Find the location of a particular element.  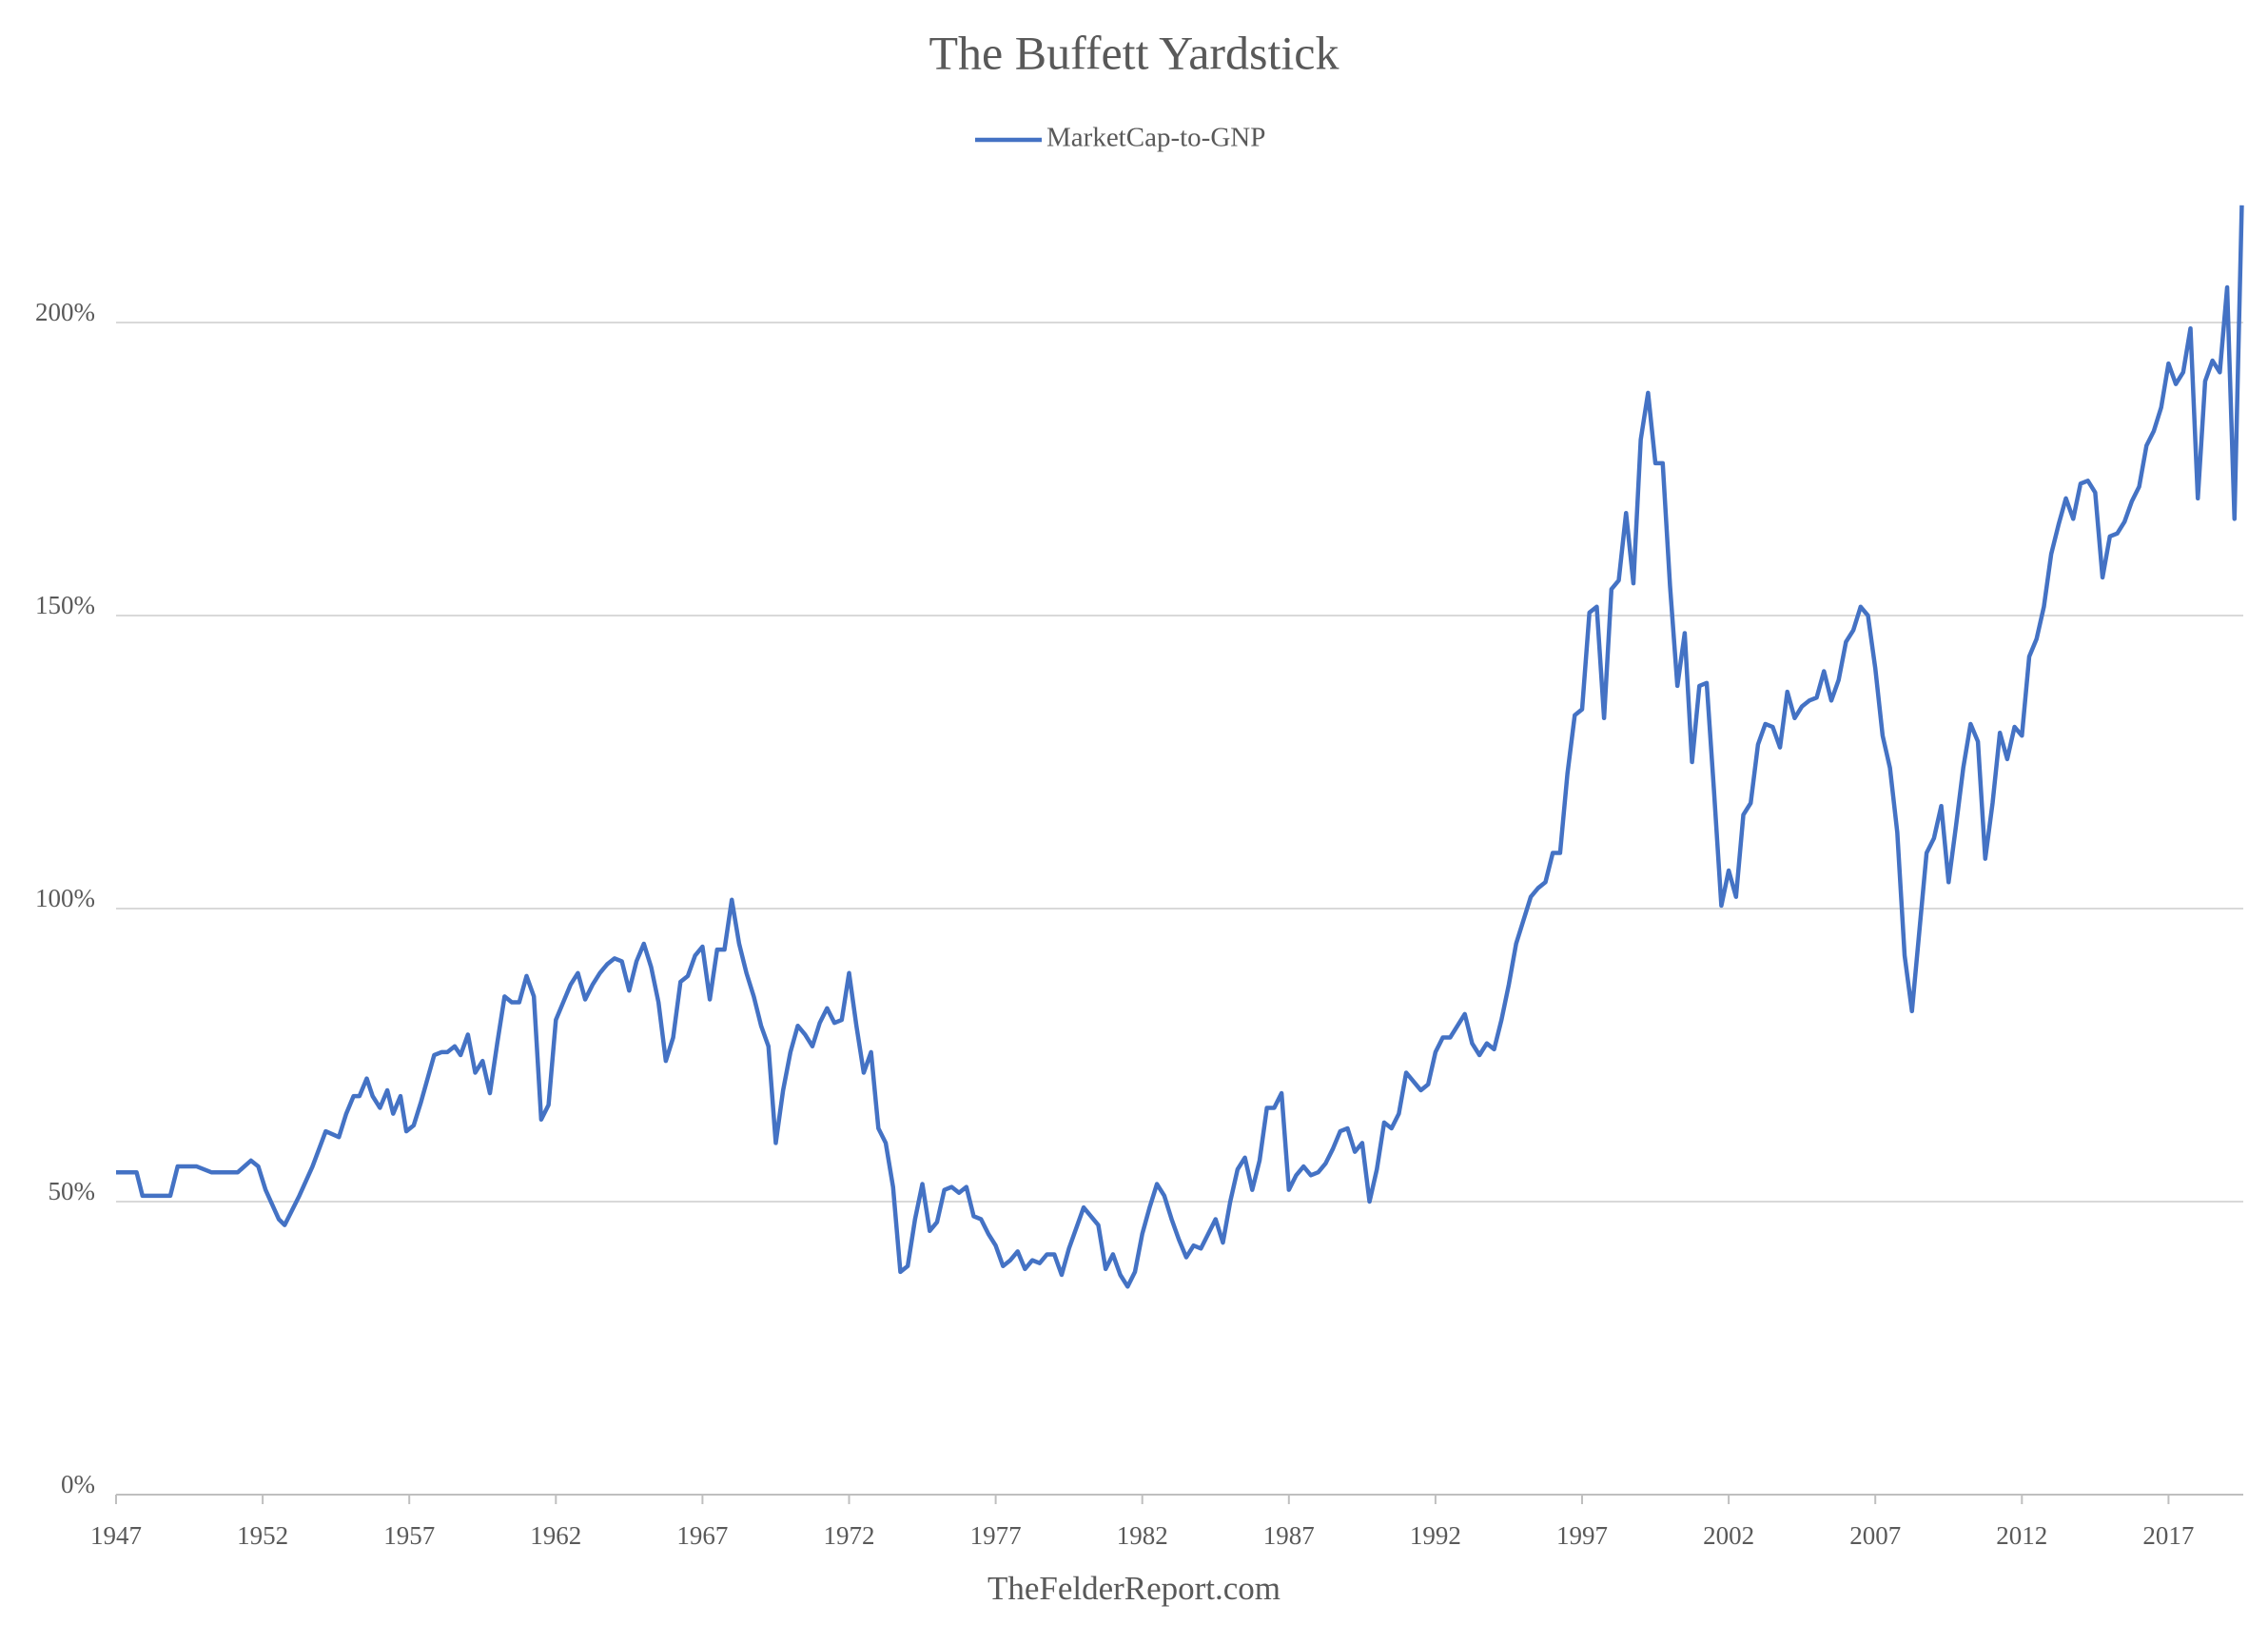

x-tick-label: 1967 is located at coordinates (702, 1535).